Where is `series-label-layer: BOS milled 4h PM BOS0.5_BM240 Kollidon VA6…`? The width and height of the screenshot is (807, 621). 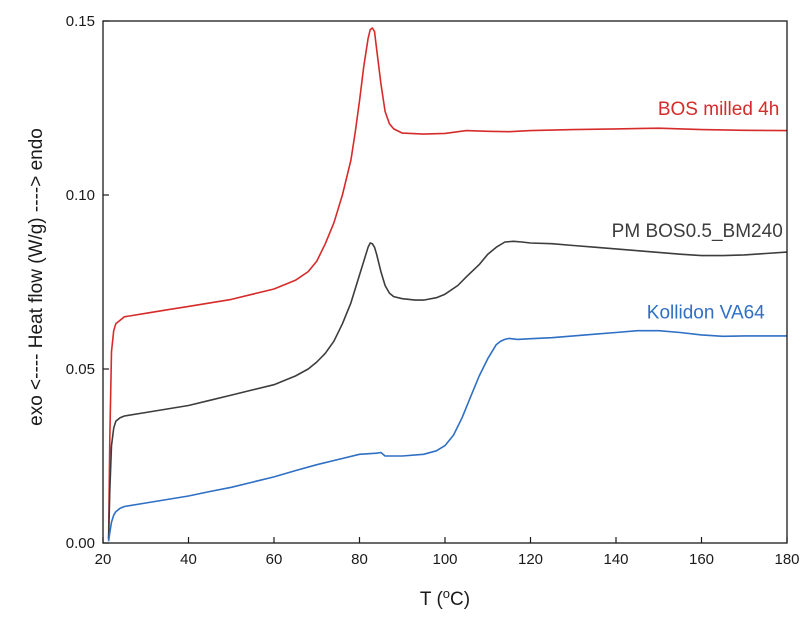
series-label-layer: BOS milled 4h PM BOS0.5_BM240 Kollidon VA6… is located at coordinates (697, 211).